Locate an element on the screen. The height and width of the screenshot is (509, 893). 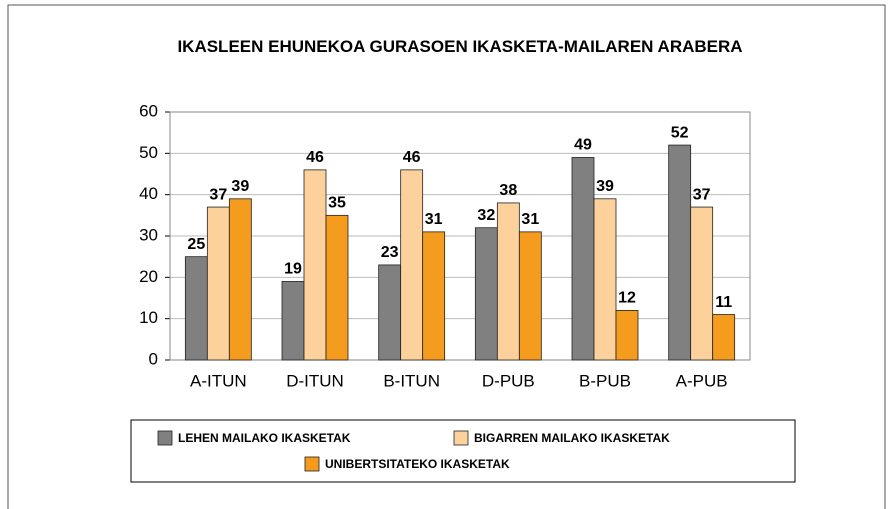
data-label: 35 is located at coordinates (337, 203).